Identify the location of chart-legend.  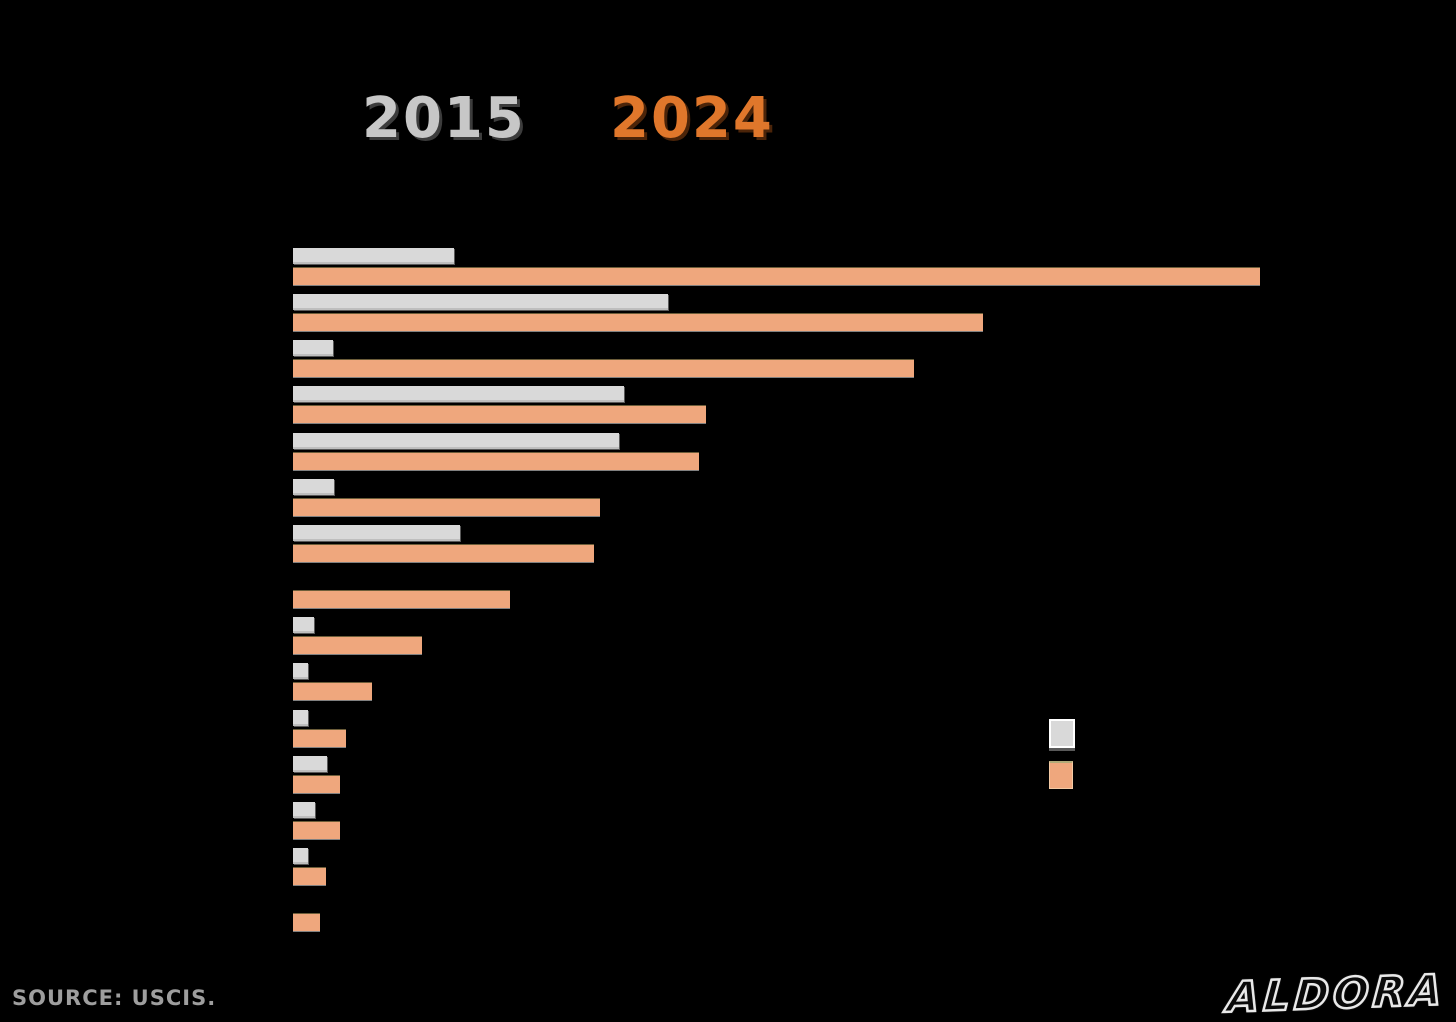
(1062, 754).